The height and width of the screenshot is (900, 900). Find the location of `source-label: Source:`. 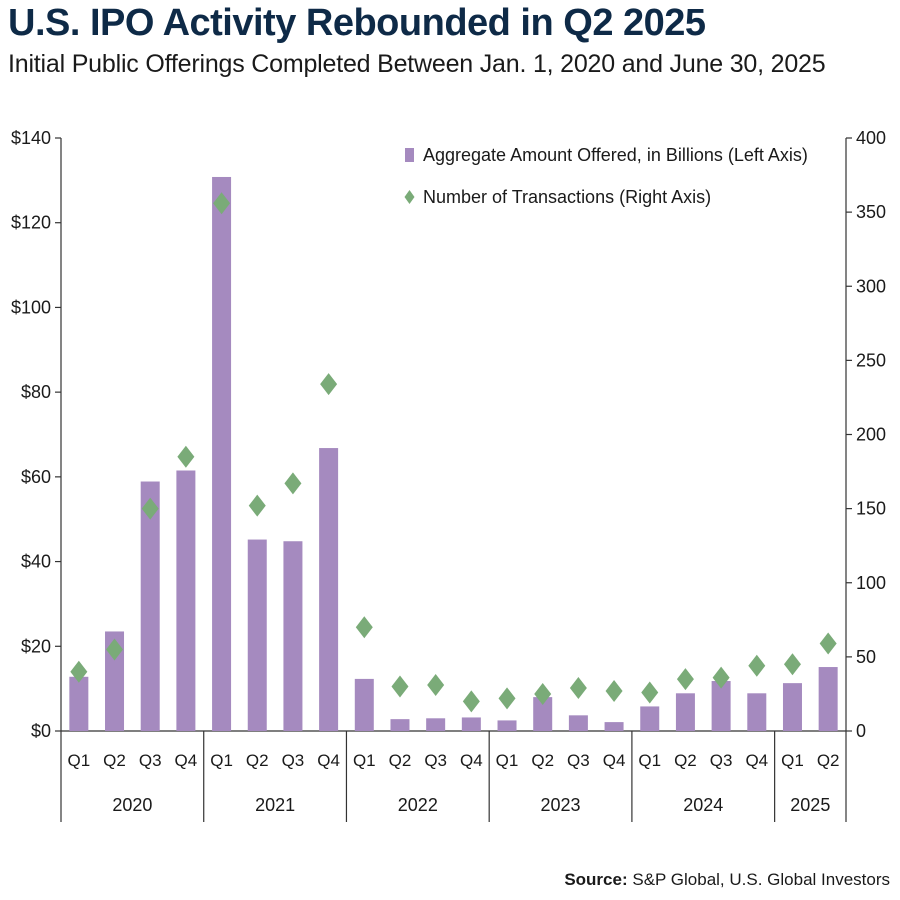

source-label: Source: is located at coordinates (596, 879).